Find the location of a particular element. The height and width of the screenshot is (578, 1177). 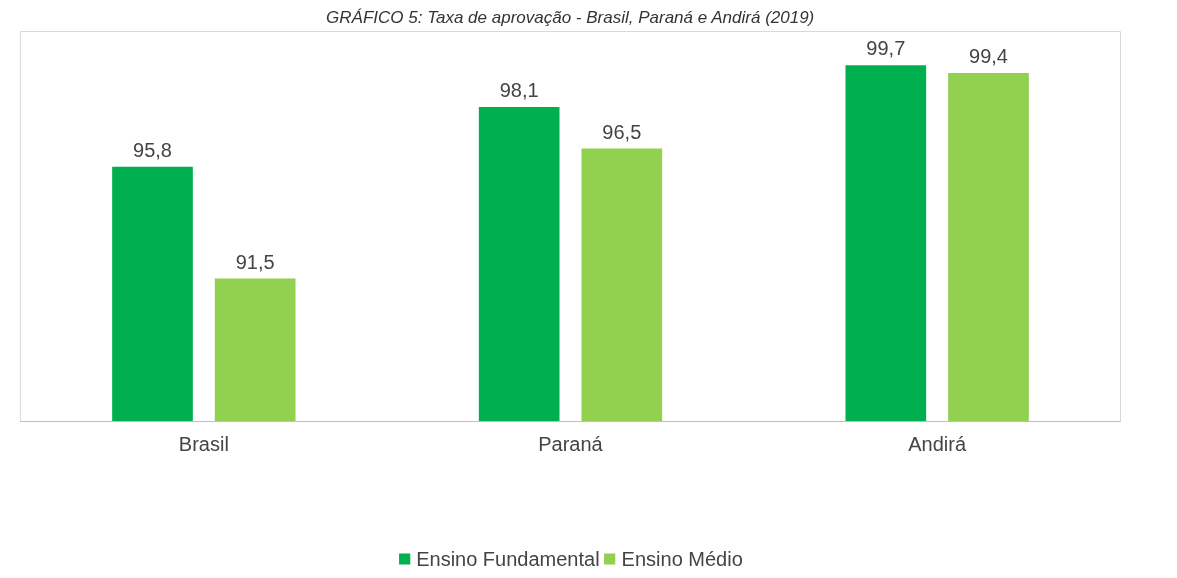

data-label: 91,5 is located at coordinates (255, 261).